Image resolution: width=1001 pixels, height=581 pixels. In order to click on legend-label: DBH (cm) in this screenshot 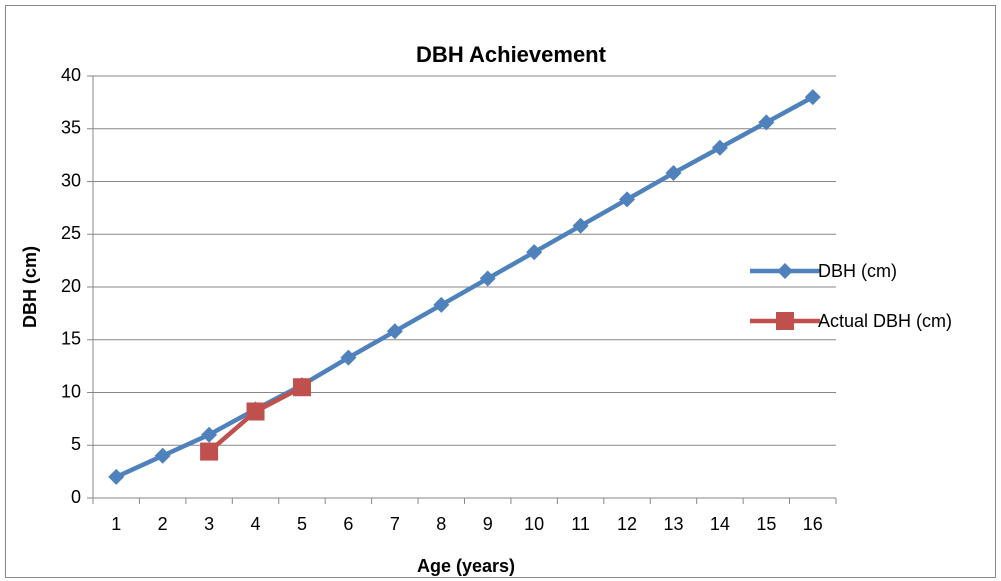, I will do `click(857, 271)`.